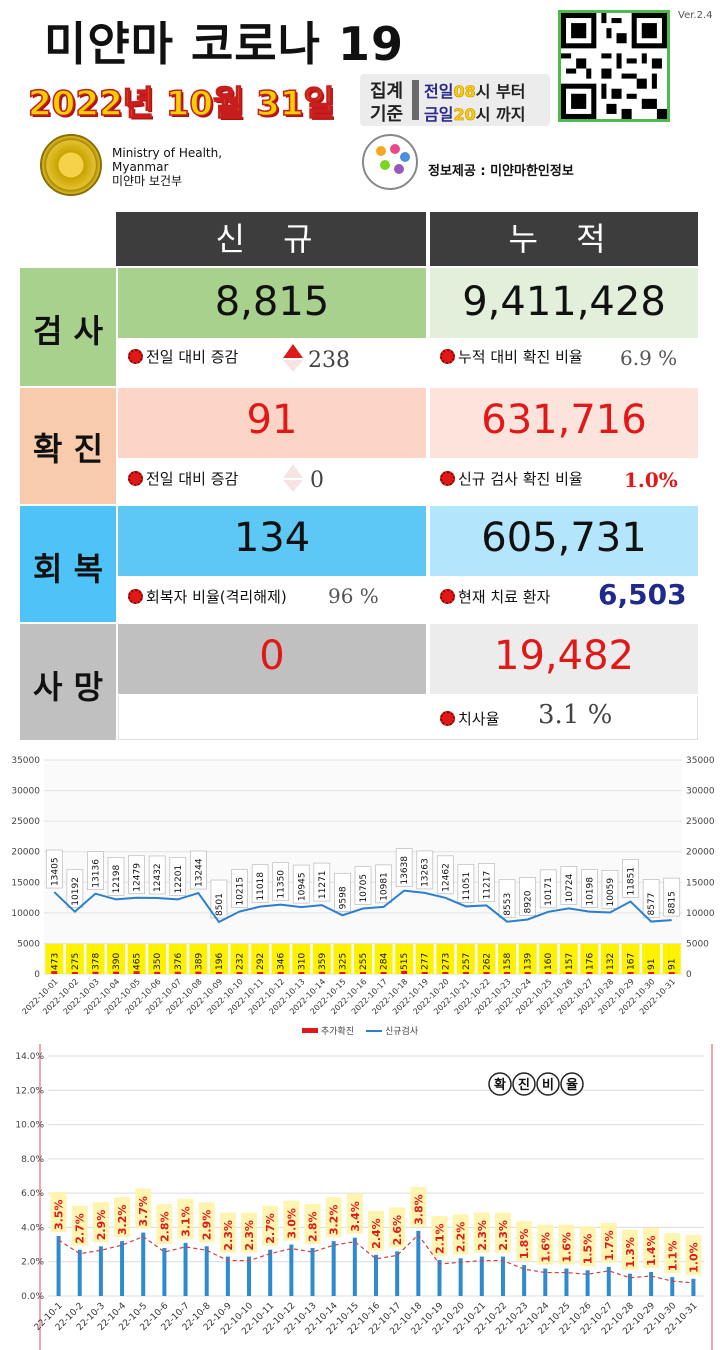 The height and width of the screenshot is (1350, 720). I want to click on rate-label: 1.0%, so click(693, 1257).